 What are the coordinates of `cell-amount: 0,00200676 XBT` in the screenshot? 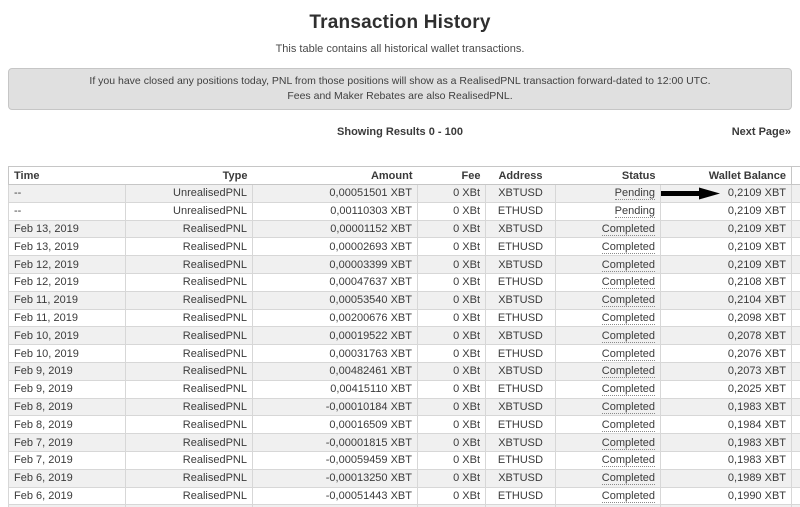 It's located at (335, 318).